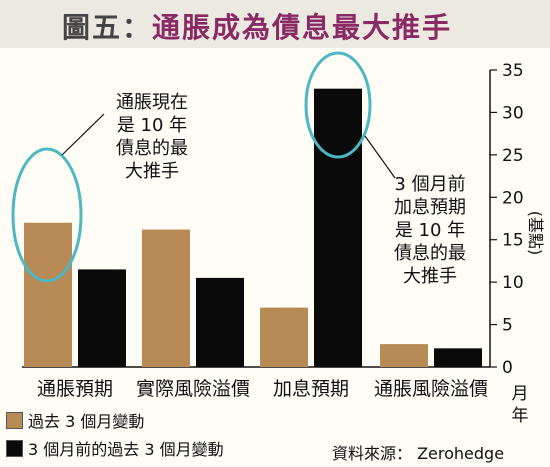 The image size is (550, 467). Describe the element at coordinates (520, 405) in the screenshot. I see `x-axis-unit-label: 月年` at that location.